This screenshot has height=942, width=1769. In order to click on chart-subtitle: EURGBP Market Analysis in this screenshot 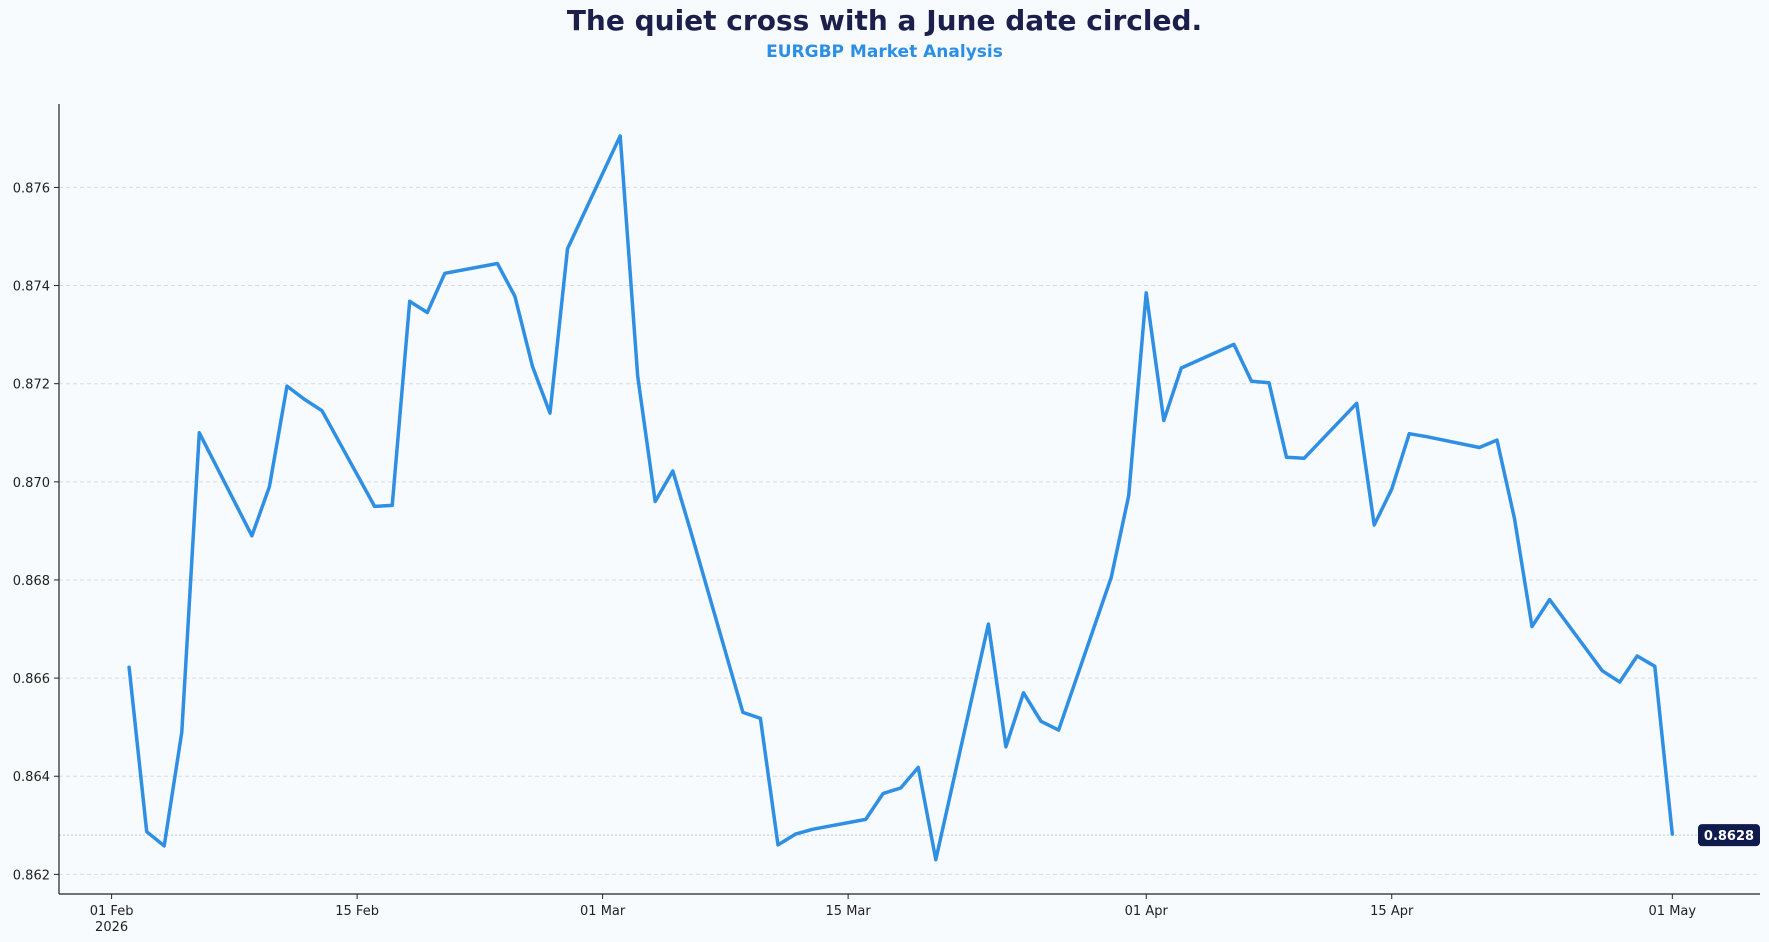, I will do `click(884, 52)`.